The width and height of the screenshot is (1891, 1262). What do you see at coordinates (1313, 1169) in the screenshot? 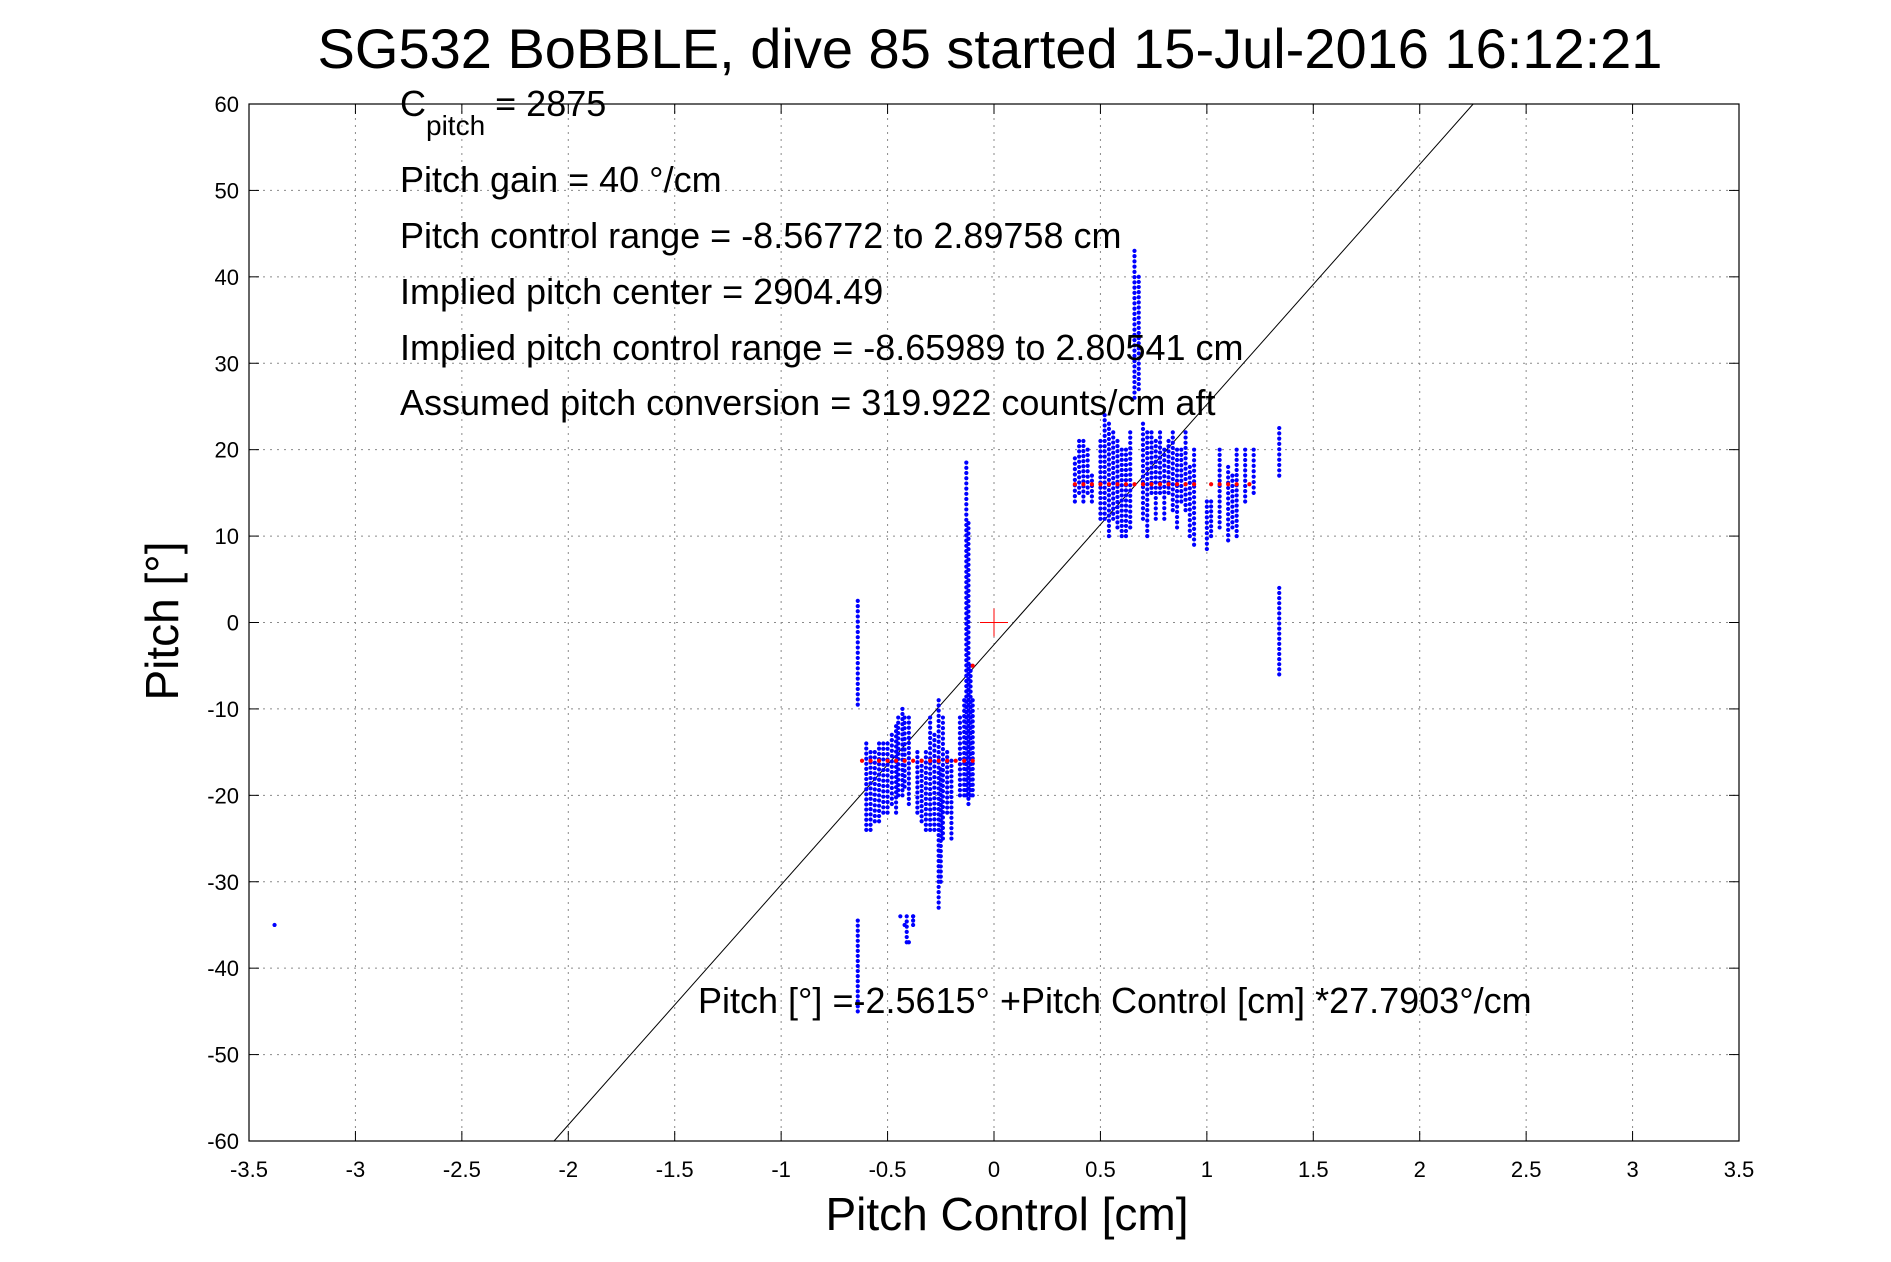
I see `x-tick-label: 1.5` at bounding box center [1313, 1169].